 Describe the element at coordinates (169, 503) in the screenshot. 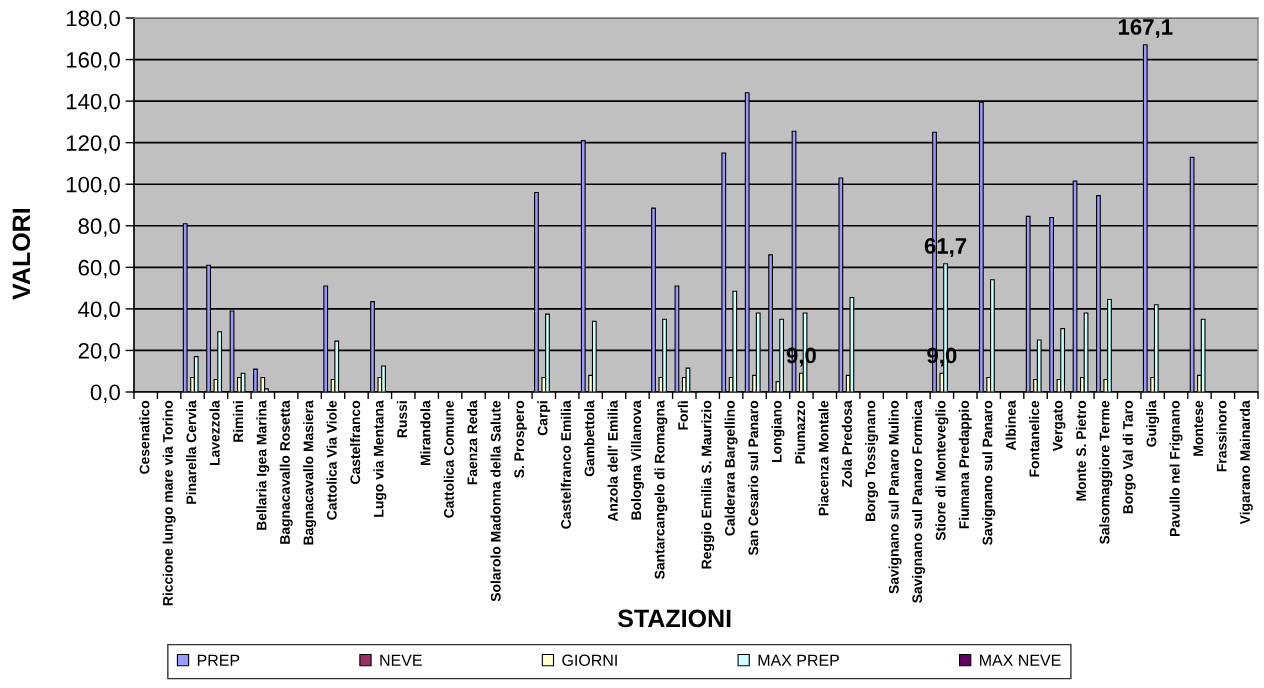

I see `x-tick-label: Riccione lungo mare via Torino` at that location.